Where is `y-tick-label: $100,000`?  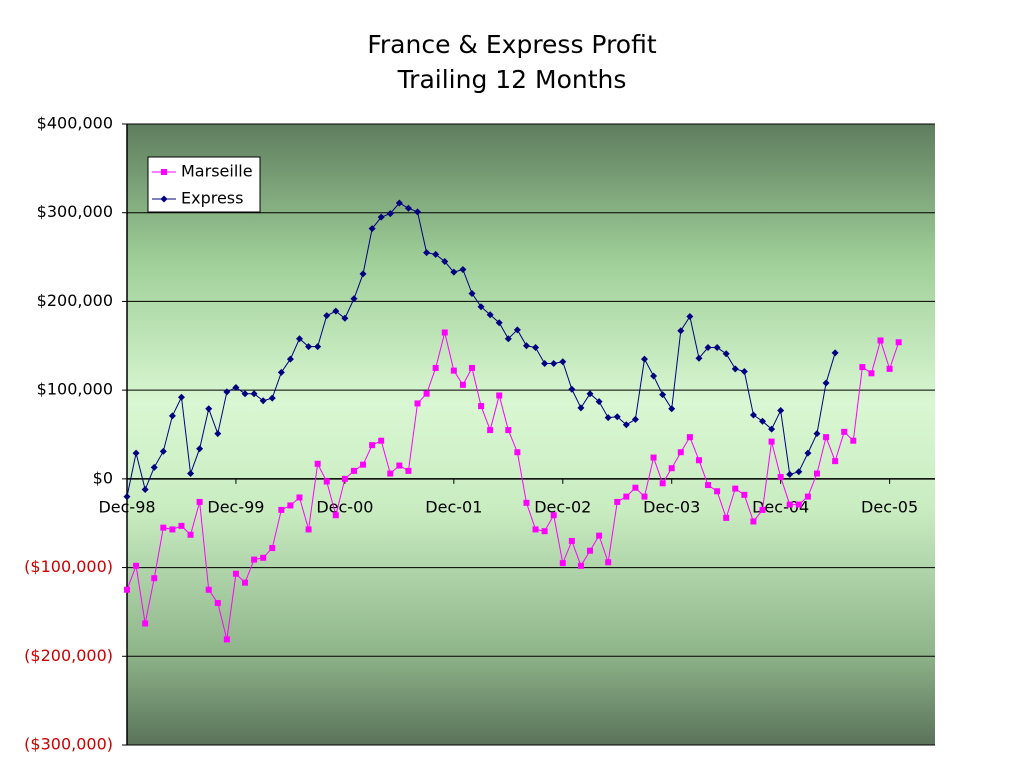 y-tick-label: $100,000 is located at coordinates (75, 389).